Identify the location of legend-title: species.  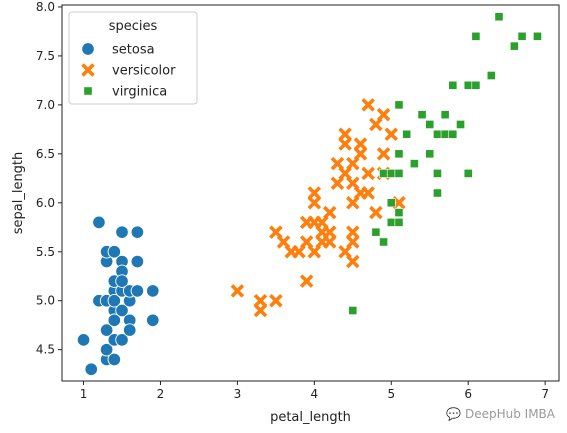
(133, 26).